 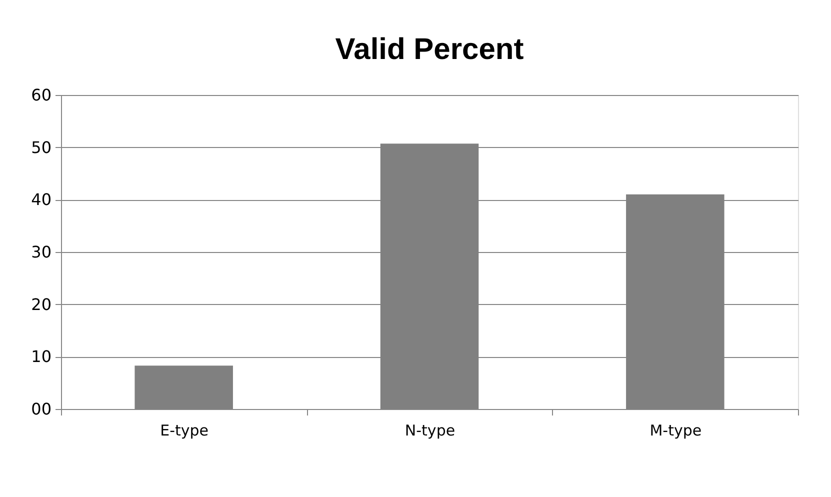 I want to click on y-tick-label: 00, so click(x=41, y=409).